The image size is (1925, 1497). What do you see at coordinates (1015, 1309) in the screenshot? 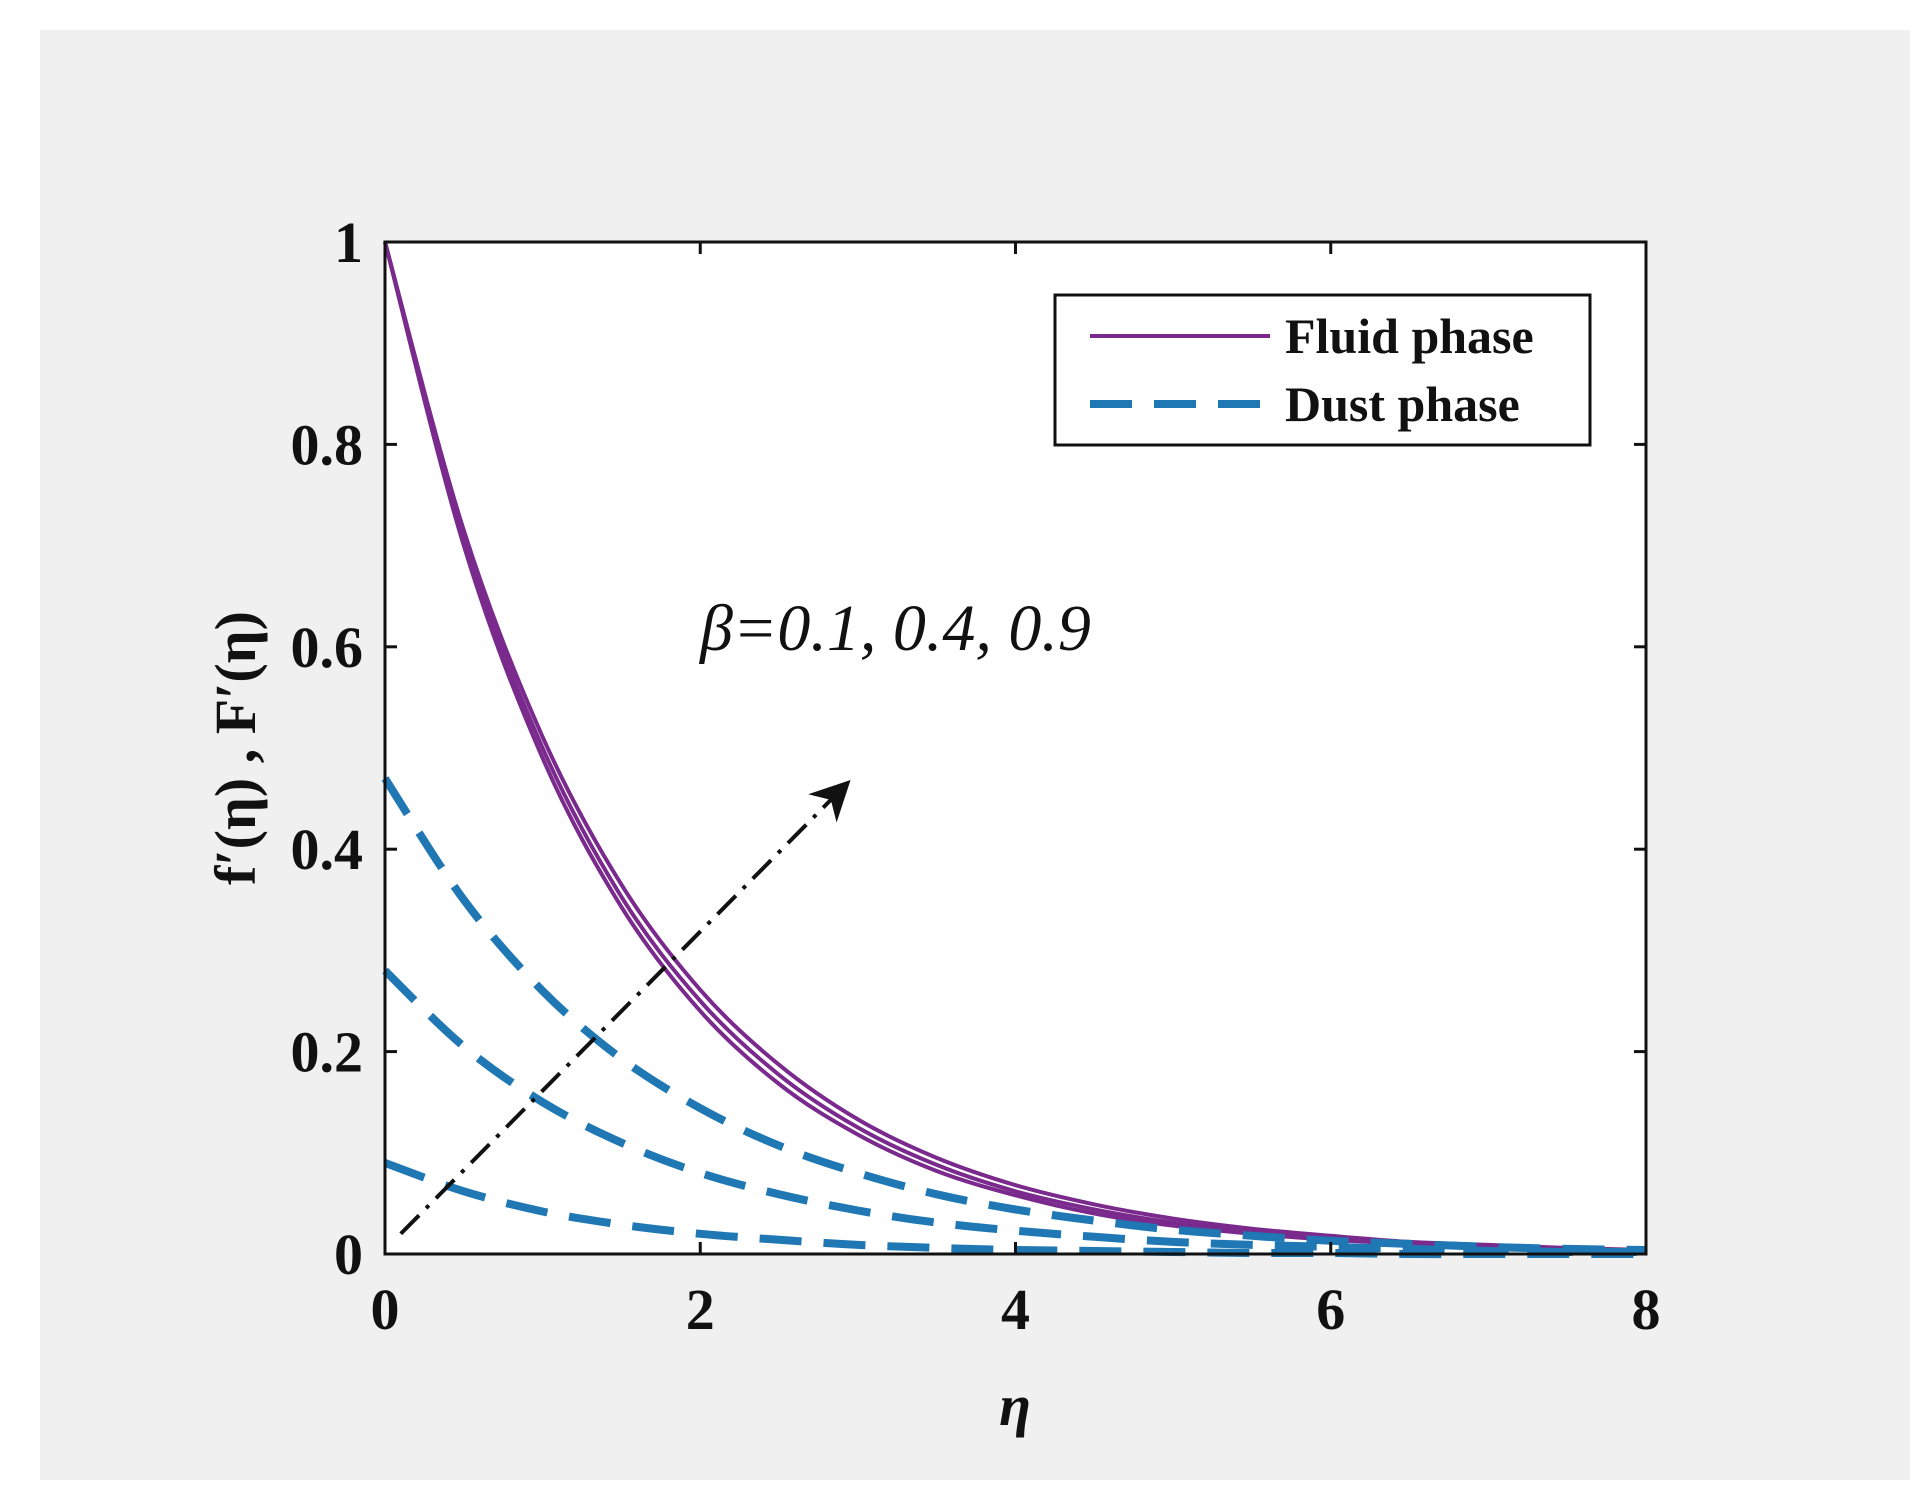
I see `x-tick-label: 4` at bounding box center [1015, 1309].